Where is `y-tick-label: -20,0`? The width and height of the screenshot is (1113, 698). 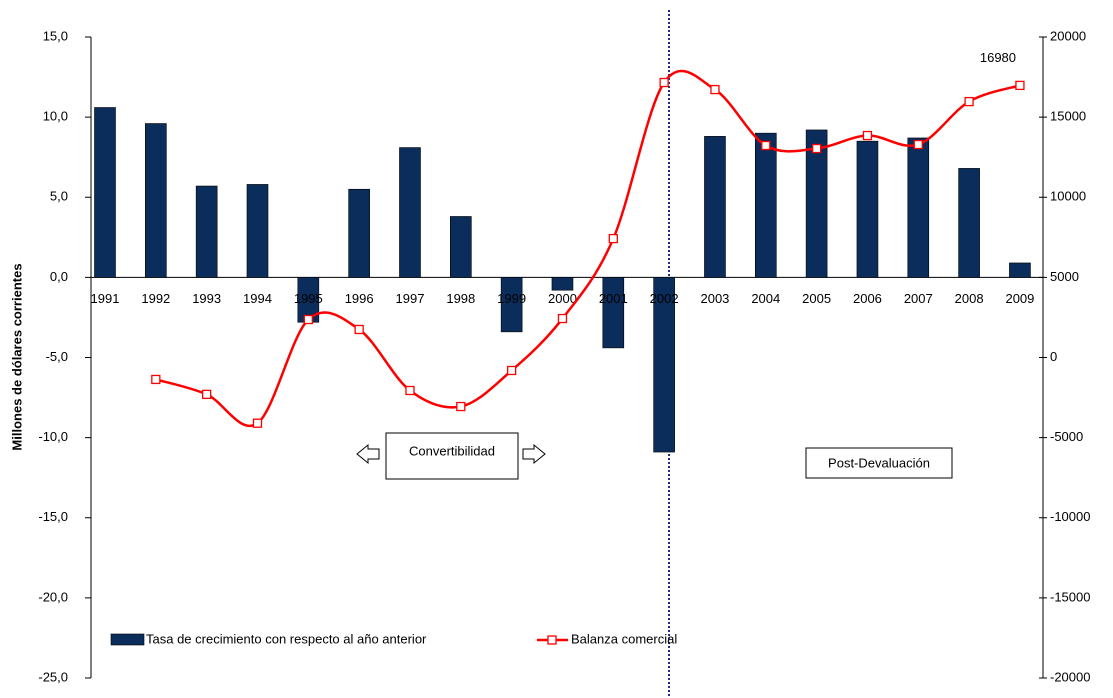 y-tick-label: -20,0 is located at coordinates (53, 596).